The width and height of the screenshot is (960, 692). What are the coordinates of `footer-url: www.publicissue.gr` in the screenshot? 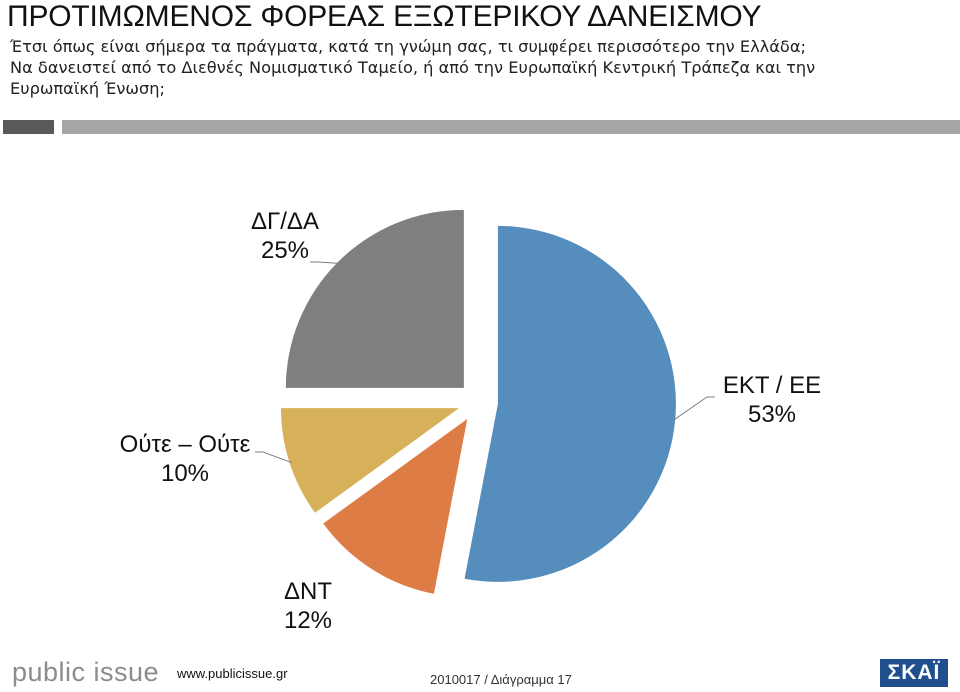 It's located at (232, 673).